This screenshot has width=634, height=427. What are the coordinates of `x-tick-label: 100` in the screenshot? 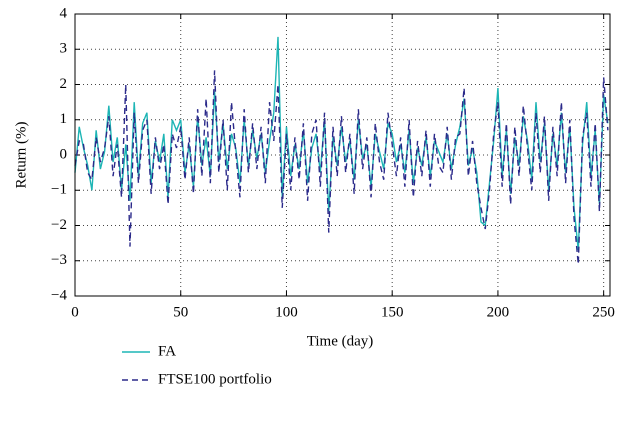 It's located at (286, 312).